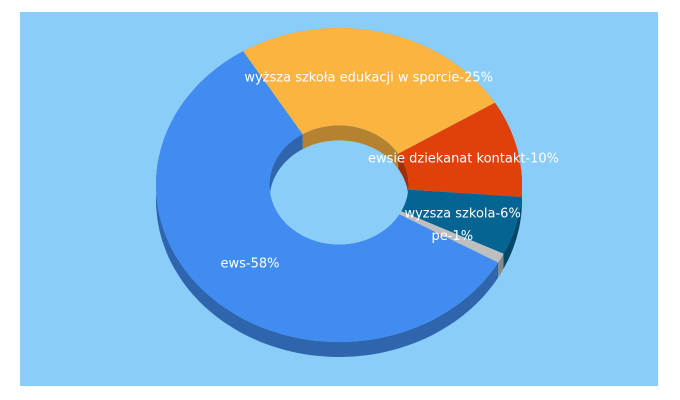  Describe the element at coordinates (462, 213) in the screenshot. I see `data-label: wyzsza szkola-6%` at that location.